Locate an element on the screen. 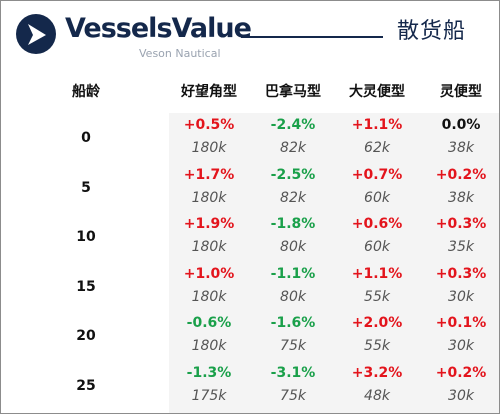  value-change: -1.3% is located at coordinates (209, 372).